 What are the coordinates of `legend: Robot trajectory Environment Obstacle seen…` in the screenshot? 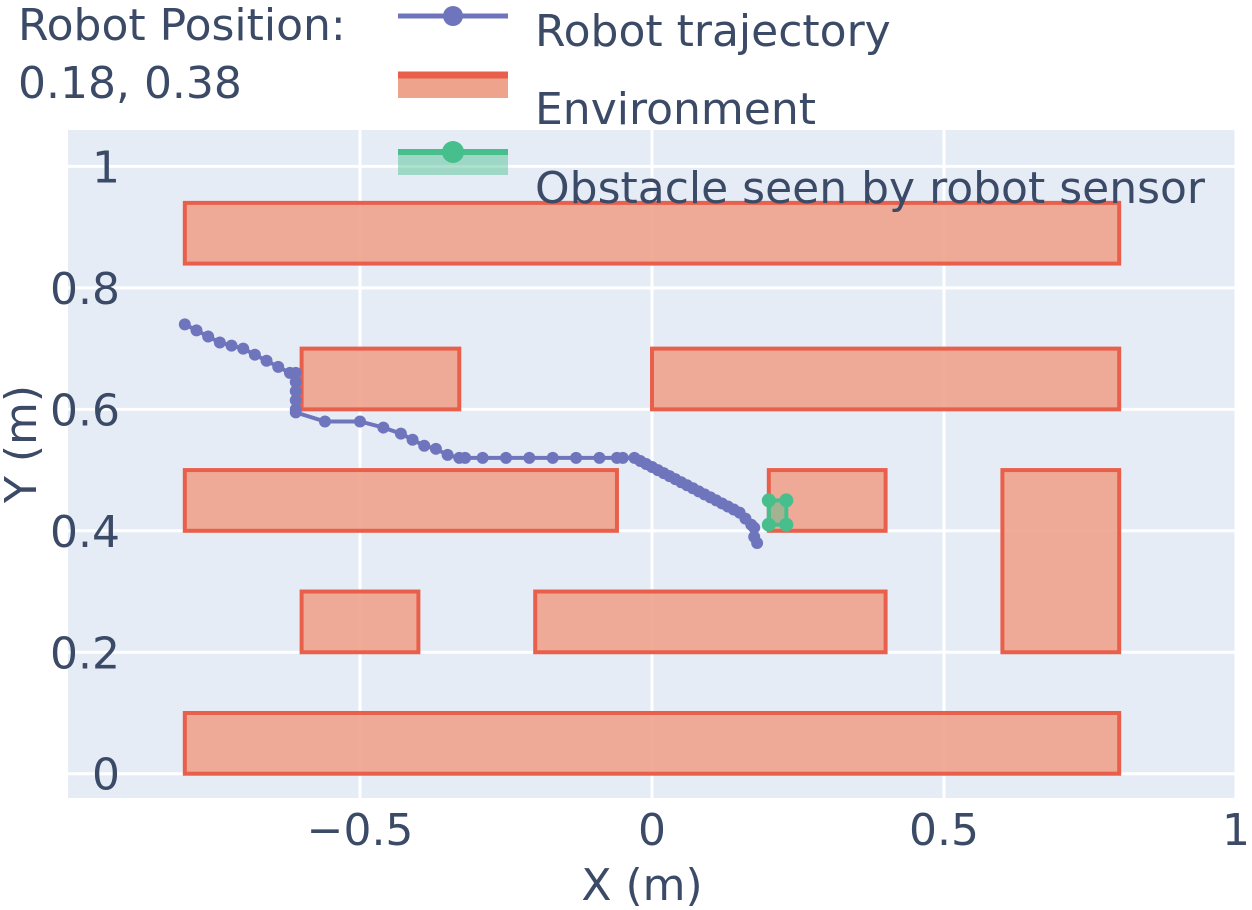 It's located at (802, 110).